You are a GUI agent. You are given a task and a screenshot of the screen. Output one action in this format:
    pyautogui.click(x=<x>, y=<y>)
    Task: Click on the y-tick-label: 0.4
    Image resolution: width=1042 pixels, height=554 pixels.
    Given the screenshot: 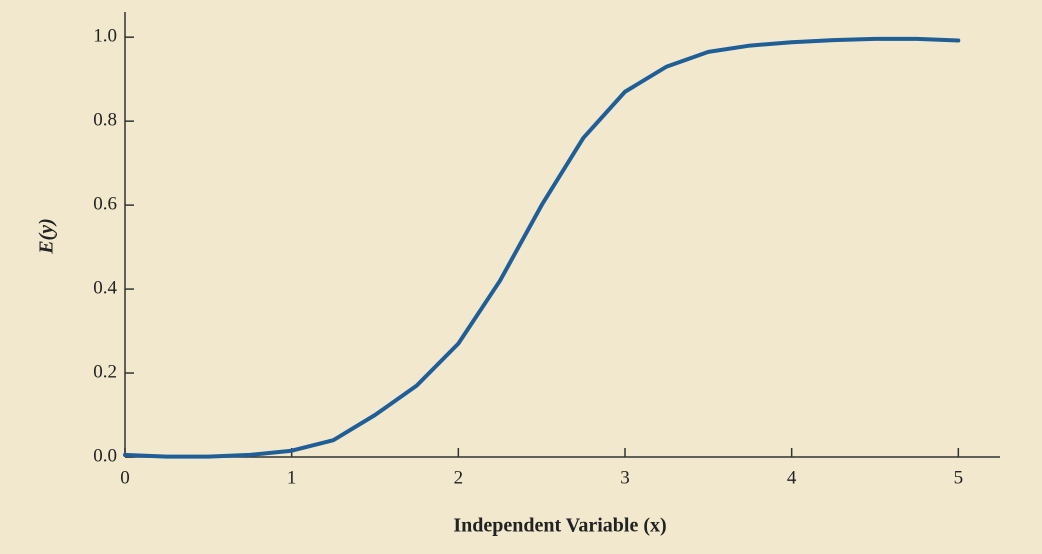 What is the action you would take?
    pyautogui.click(x=105, y=287)
    